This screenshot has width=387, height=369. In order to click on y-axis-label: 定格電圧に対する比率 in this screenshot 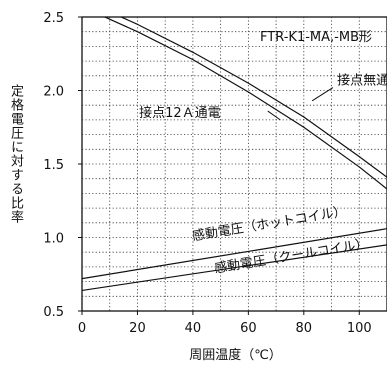, I will do `click(15, 154)`.